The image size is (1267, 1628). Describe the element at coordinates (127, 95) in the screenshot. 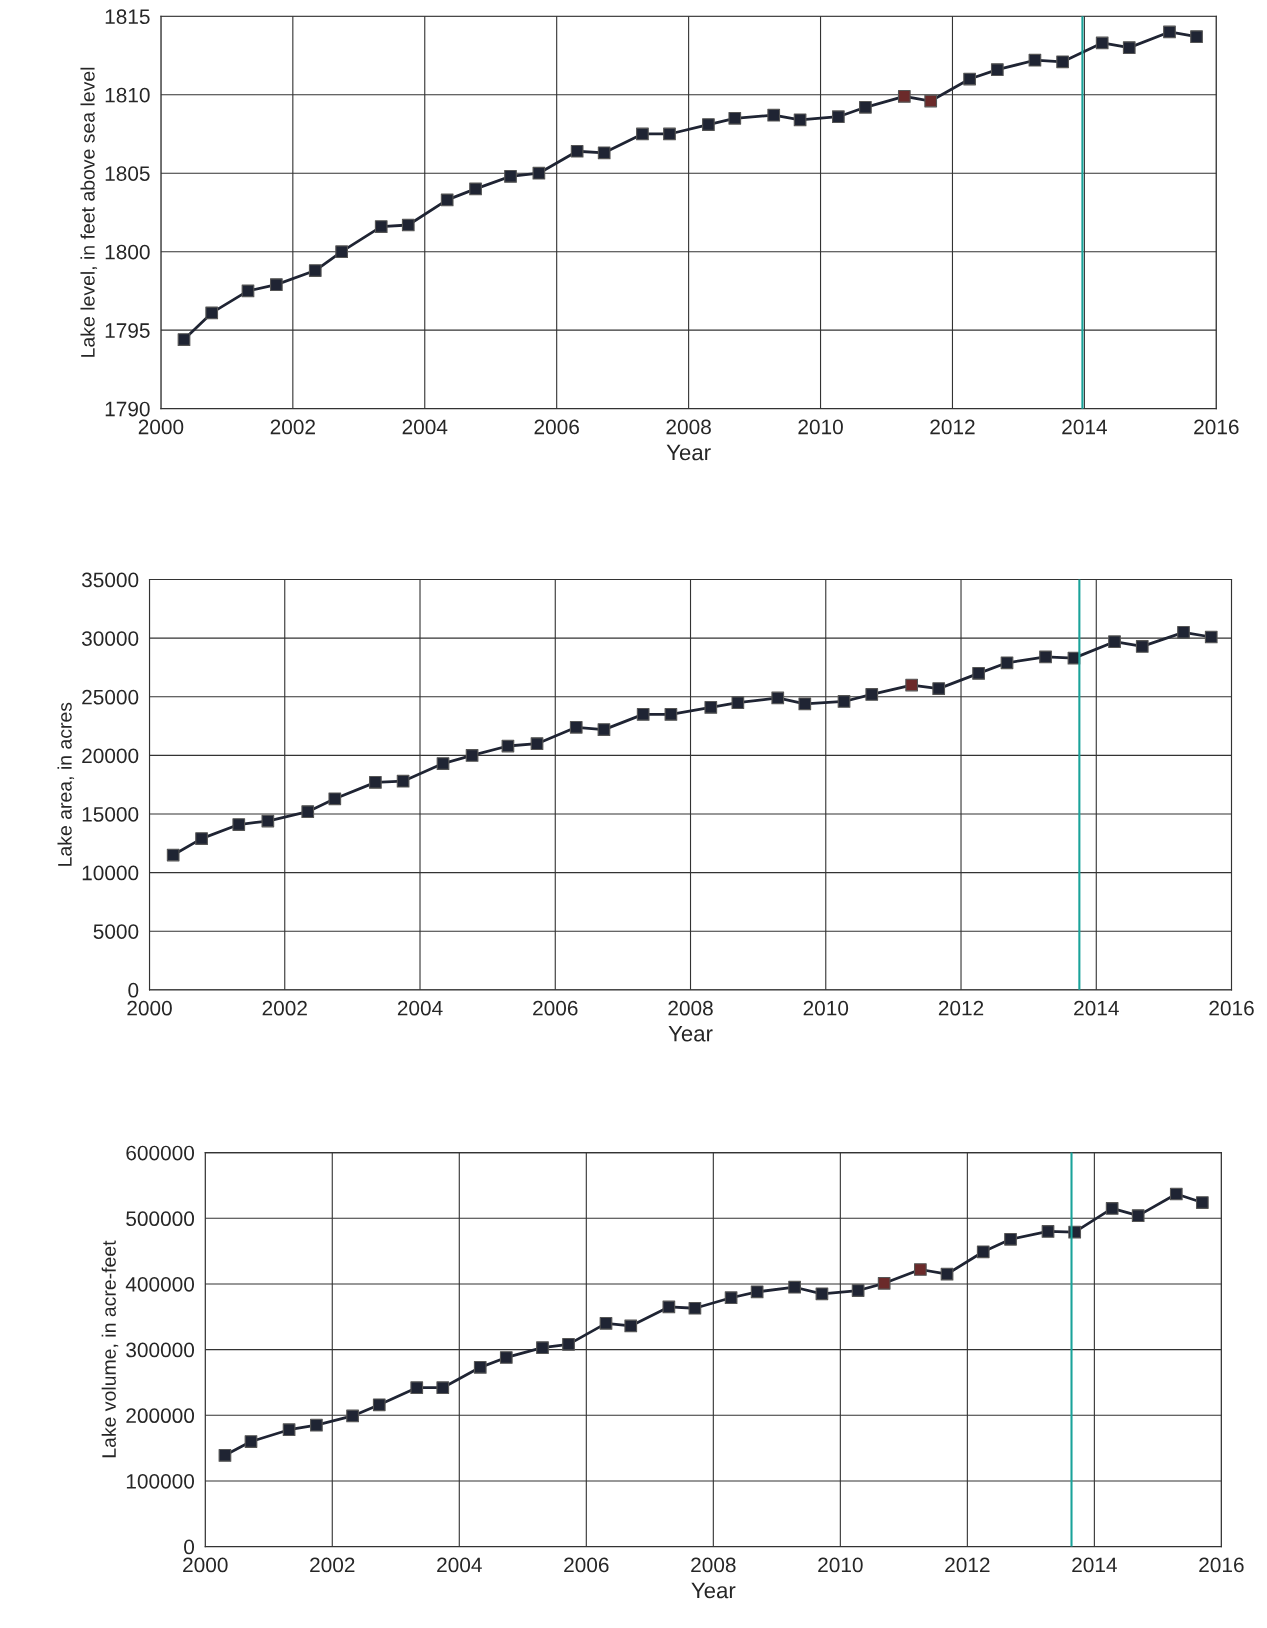

I see `y-tick-label: 1810` at that location.